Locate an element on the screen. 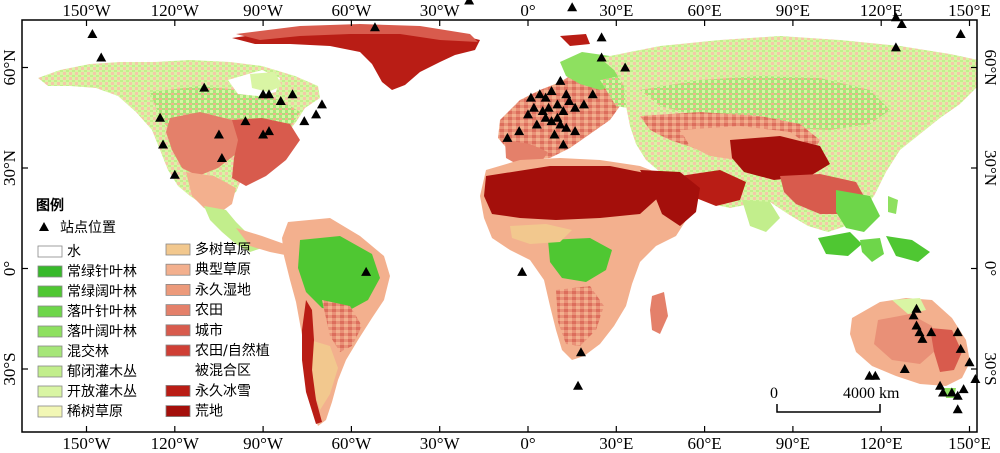 Image resolution: width=1000 pixels, height=453 pixels. latitude-label-left: 30°S is located at coordinates (9, 368).